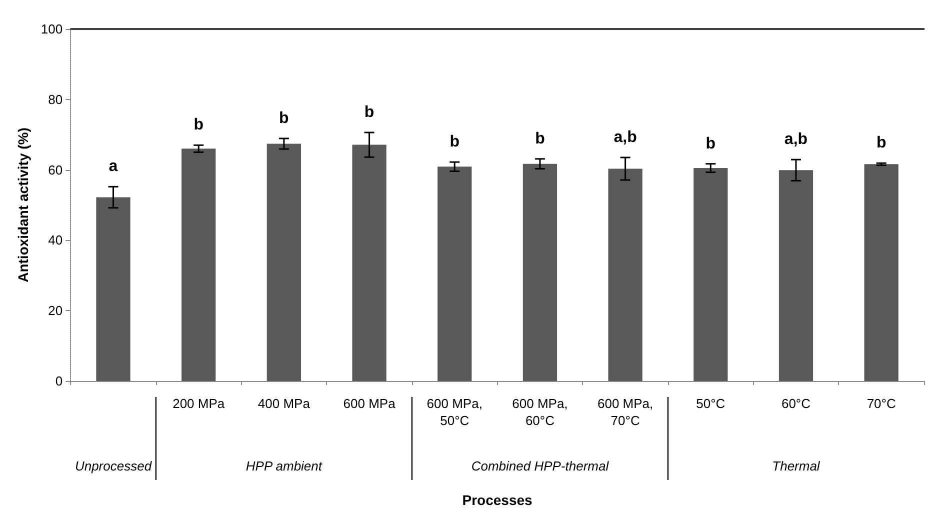  What do you see at coordinates (285, 466) in the screenshot?
I see `text: HPP ambient` at bounding box center [285, 466].